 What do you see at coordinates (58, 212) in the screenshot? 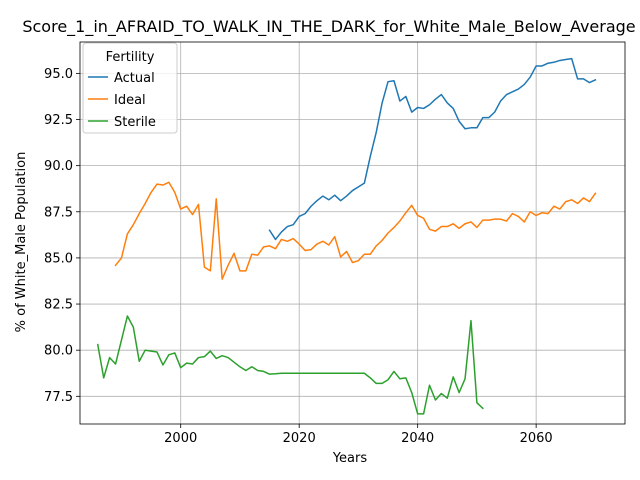
I see `y-tick-label: 87.5` at bounding box center [58, 212].